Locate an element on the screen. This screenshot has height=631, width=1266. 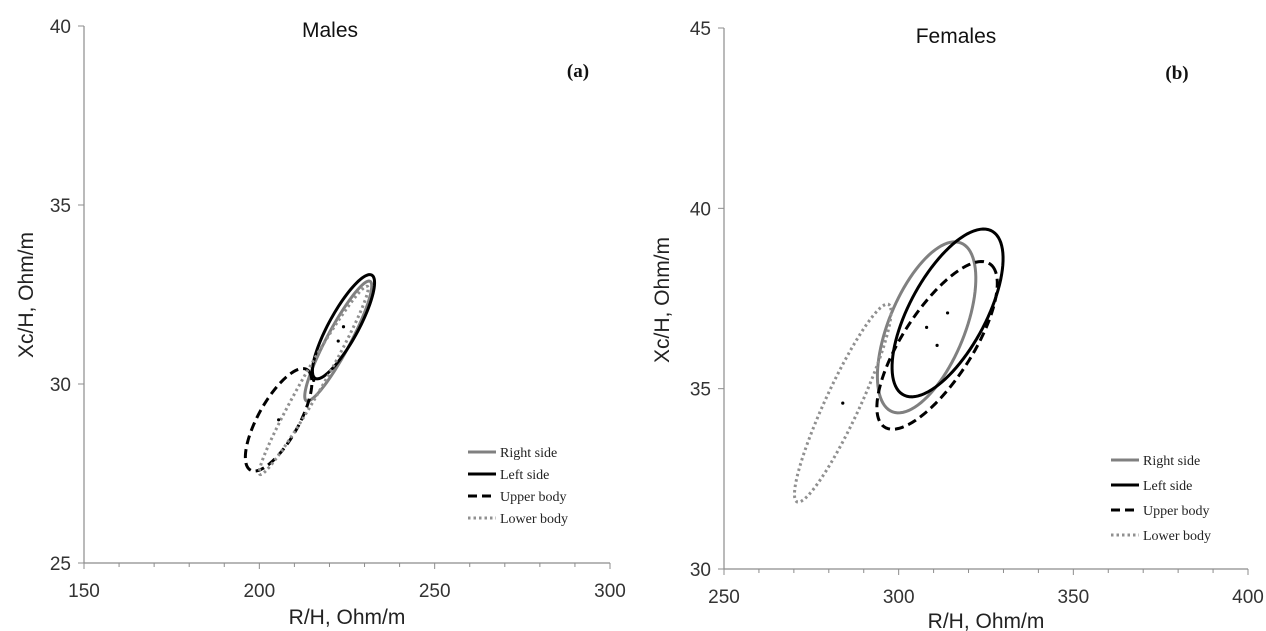
y-tick-labels: 30 35 40 45 is located at coordinates (700, 300).